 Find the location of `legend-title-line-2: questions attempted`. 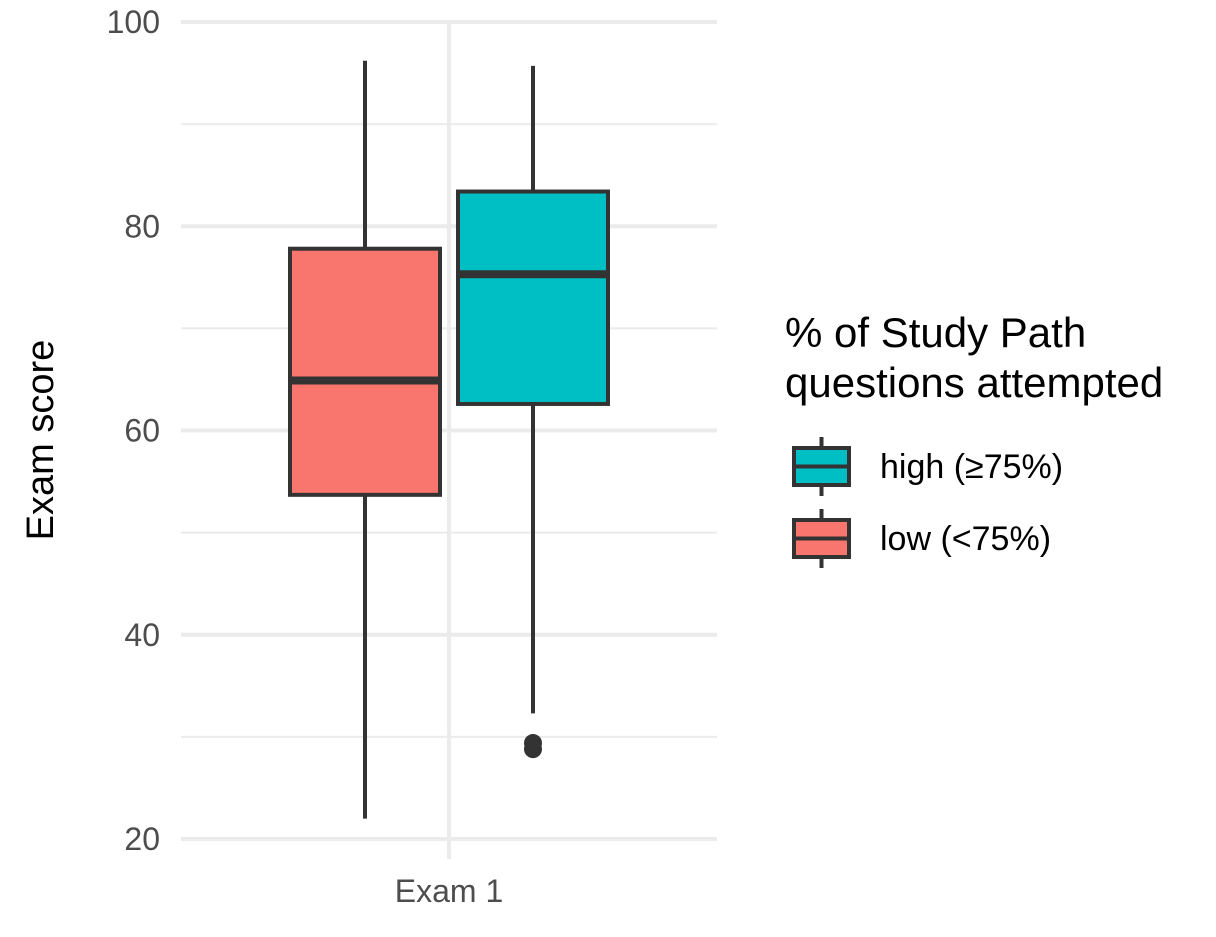

legend-title-line-2: questions attempted is located at coordinates (974, 382).